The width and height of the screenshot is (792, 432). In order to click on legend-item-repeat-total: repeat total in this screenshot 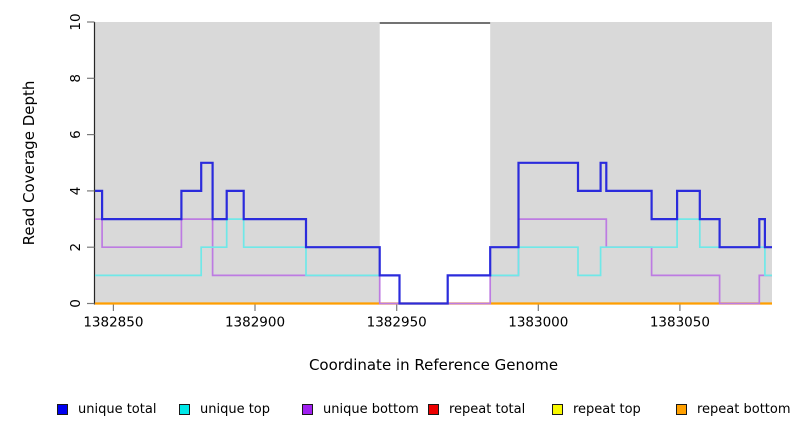, I will do `click(476, 409)`.